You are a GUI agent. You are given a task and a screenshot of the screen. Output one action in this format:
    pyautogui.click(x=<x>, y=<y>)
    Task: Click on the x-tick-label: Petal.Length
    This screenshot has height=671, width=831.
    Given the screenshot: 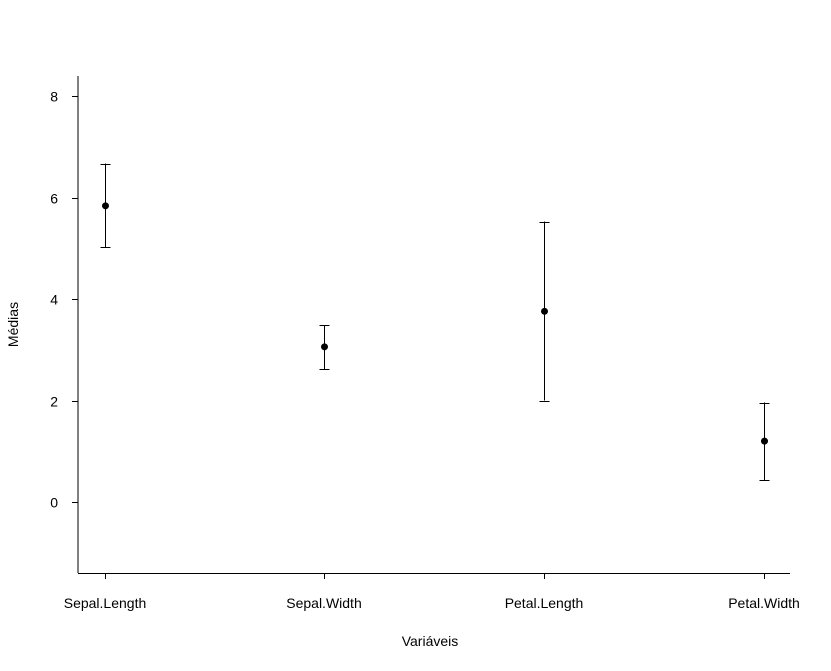 What is the action you would take?
    pyautogui.click(x=544, y=603)
    